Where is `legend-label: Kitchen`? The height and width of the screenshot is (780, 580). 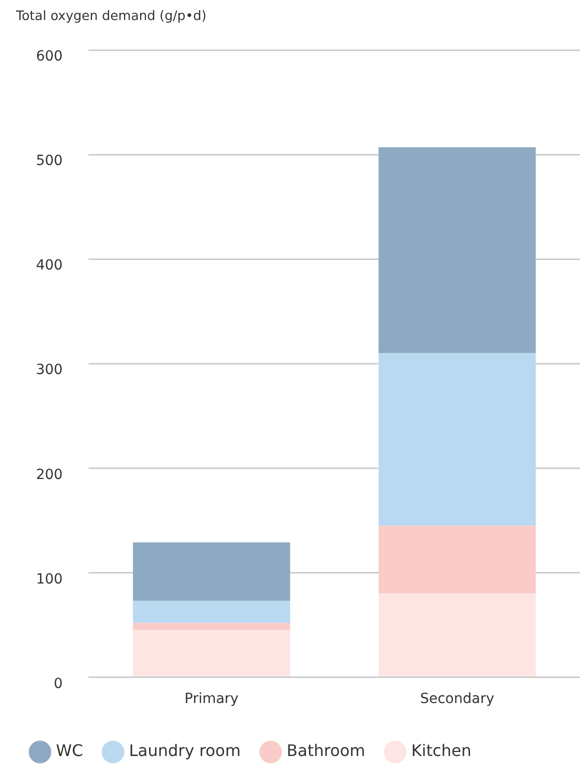
legend-label: Kitchen is located at coordinates (441, 750).